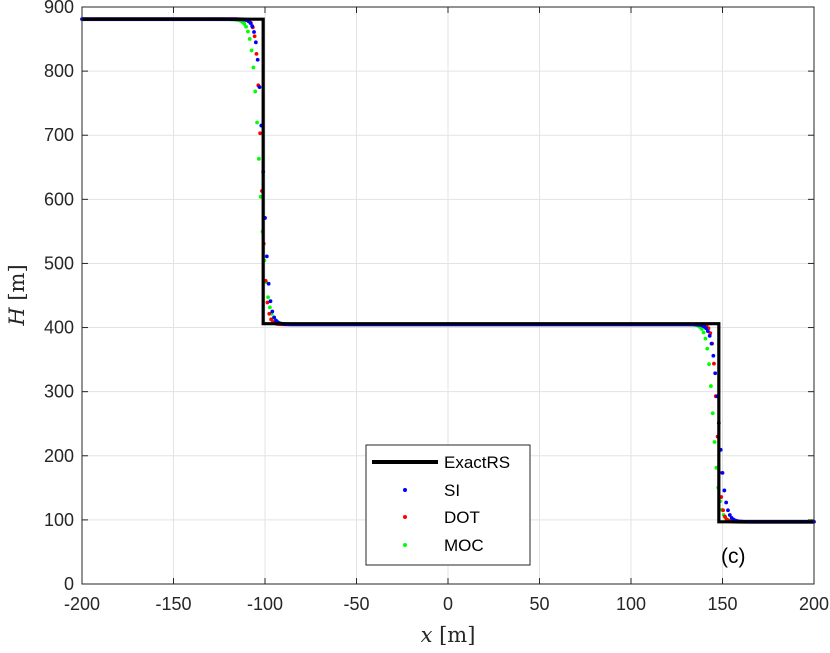 The height and width of the screenshot is (653, 830). I want to click on x-tick-label: -200, so click(82, 604).